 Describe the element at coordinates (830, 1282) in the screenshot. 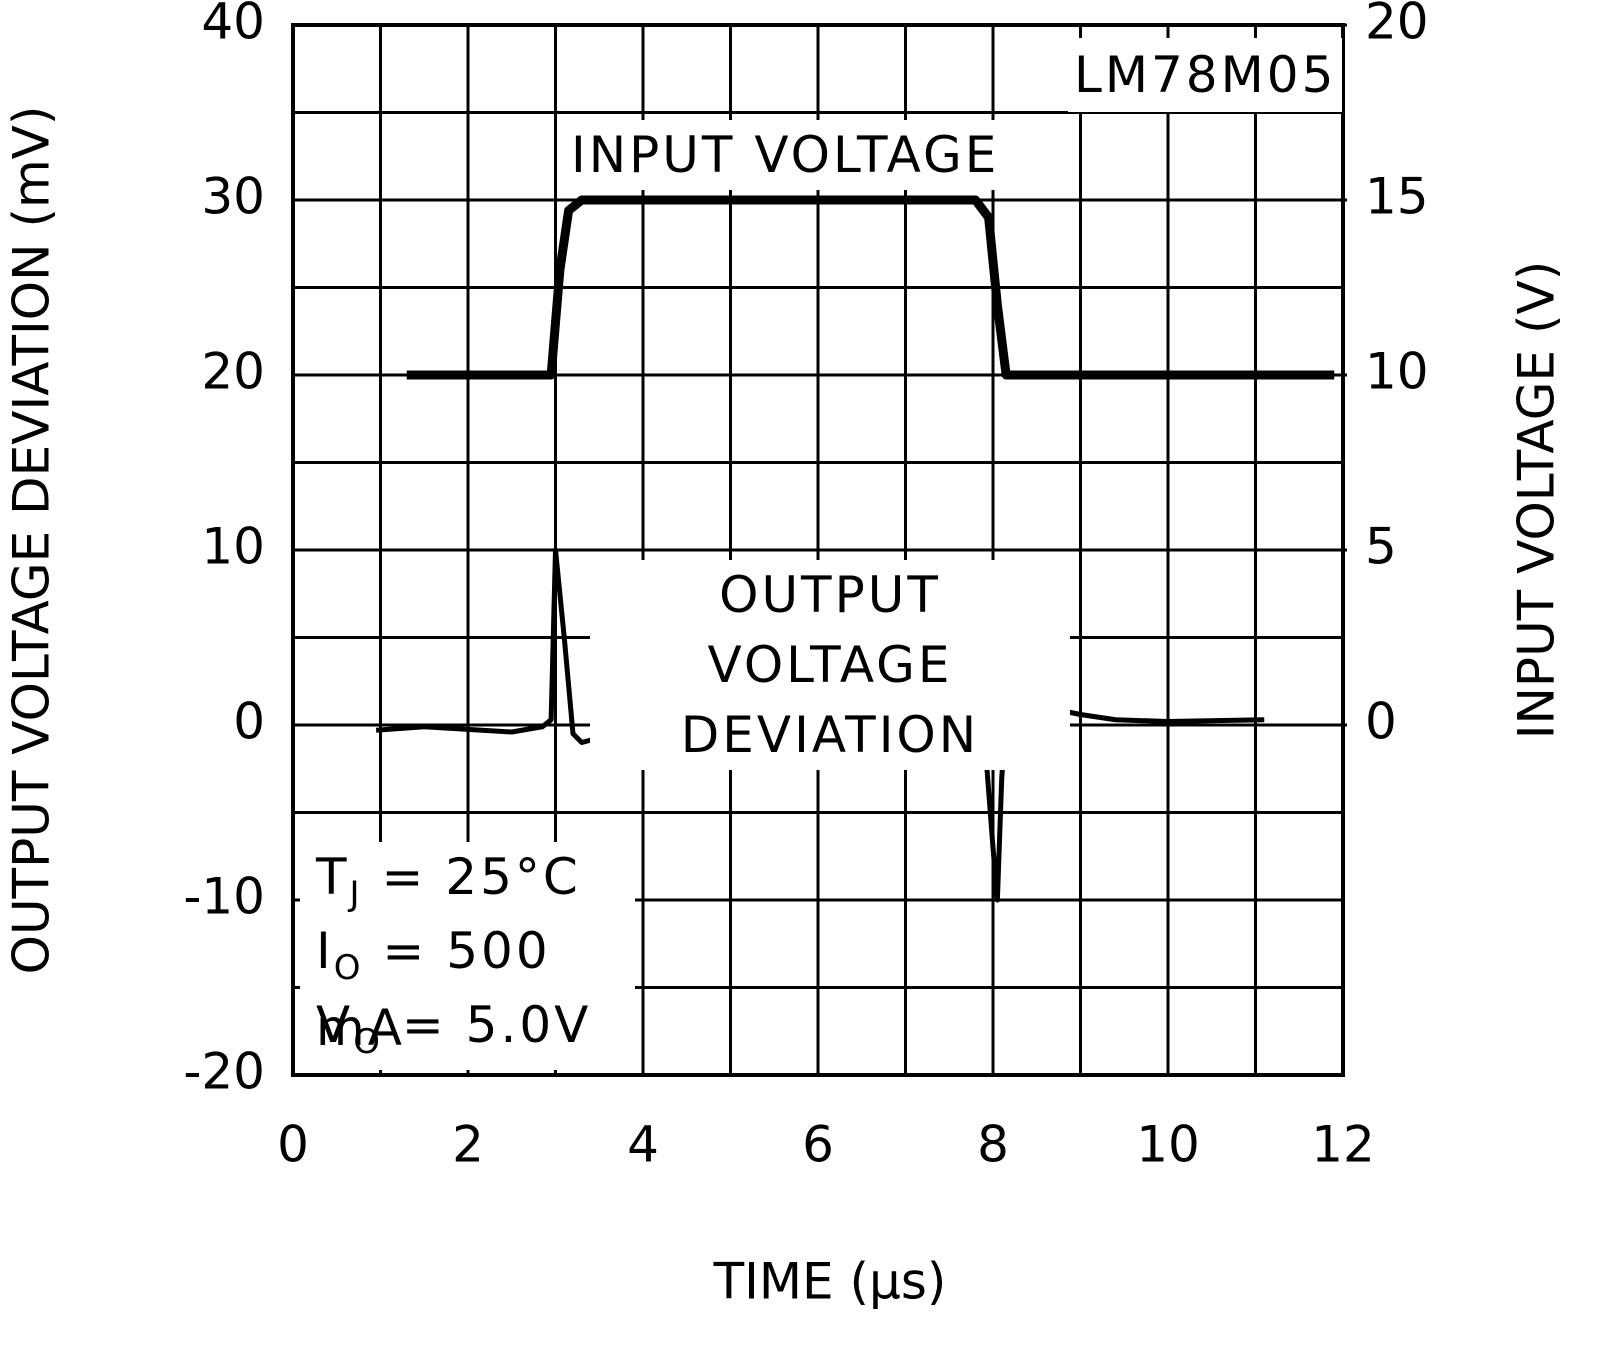

I see `x-axis-label: TIME (μs)` at that location.